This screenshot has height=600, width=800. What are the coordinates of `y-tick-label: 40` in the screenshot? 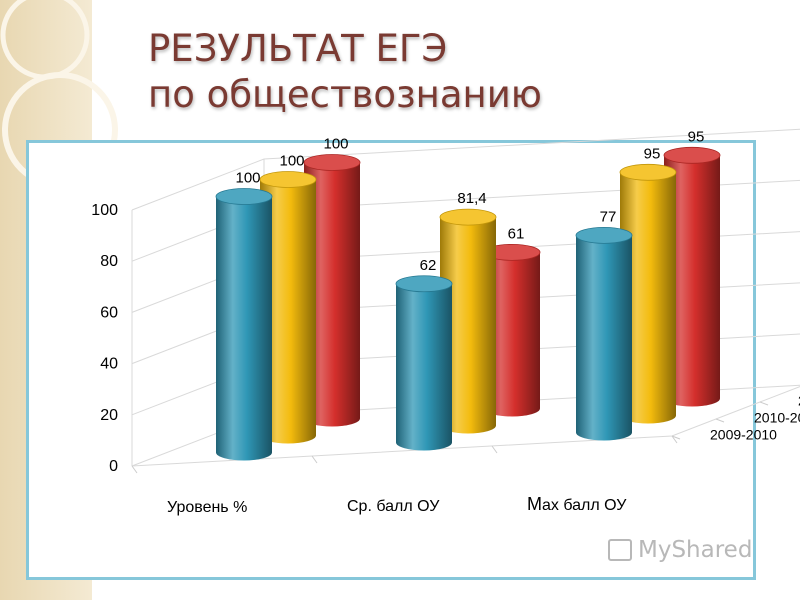 It's located at (109, 364).